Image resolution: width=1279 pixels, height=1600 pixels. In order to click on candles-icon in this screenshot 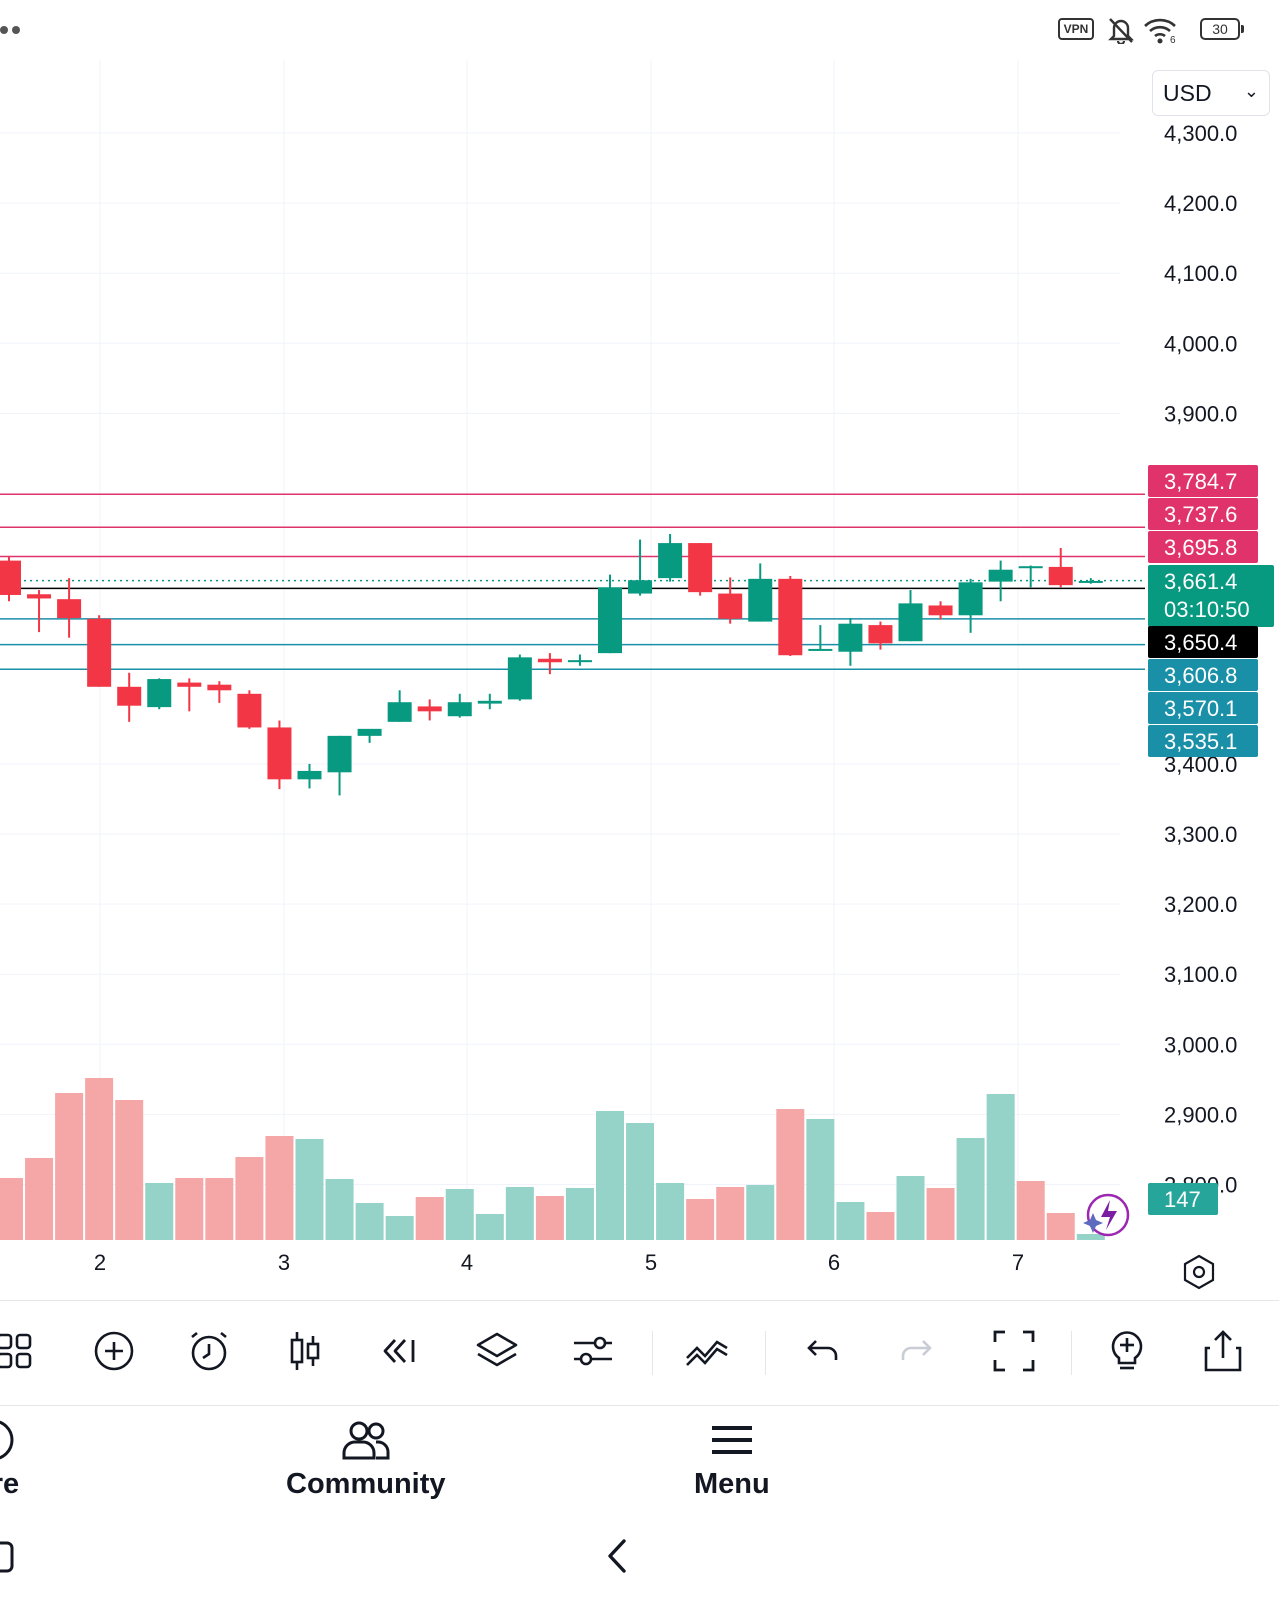, I will do `click(305, 1351)`.